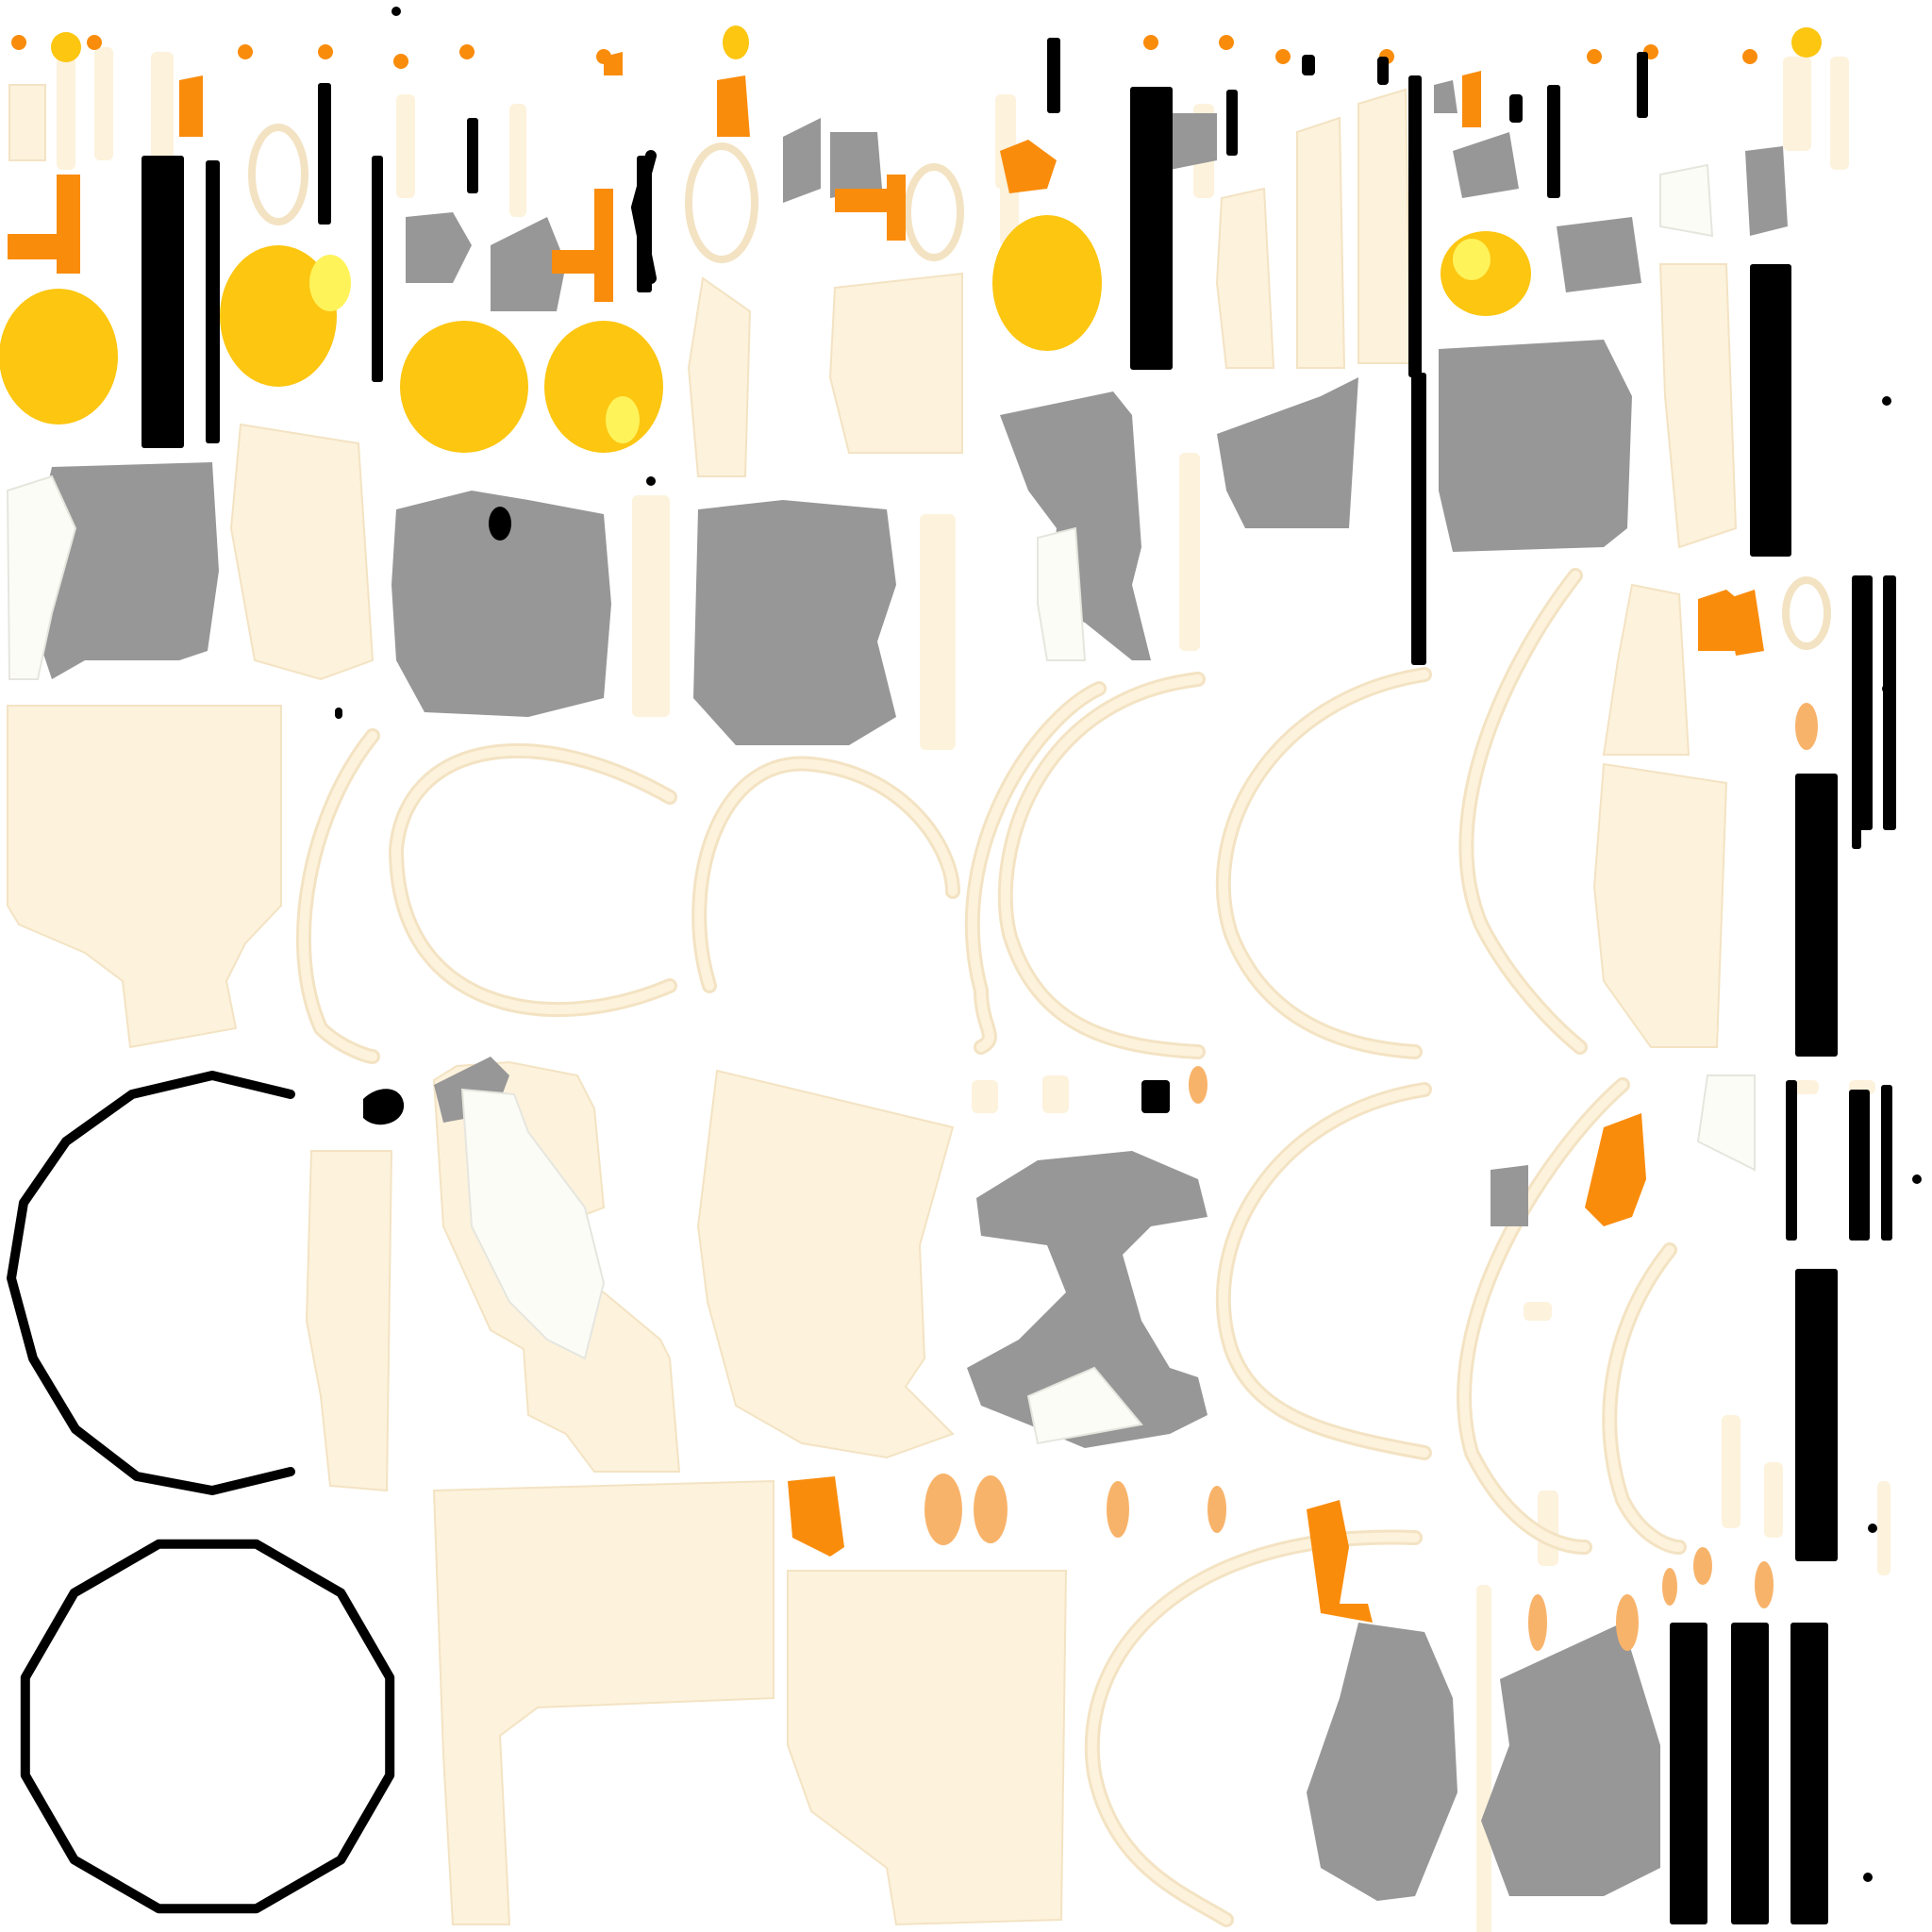 The image size is (1932, 1932). I want to click on black-polygon-rings, so click(201, 1493).